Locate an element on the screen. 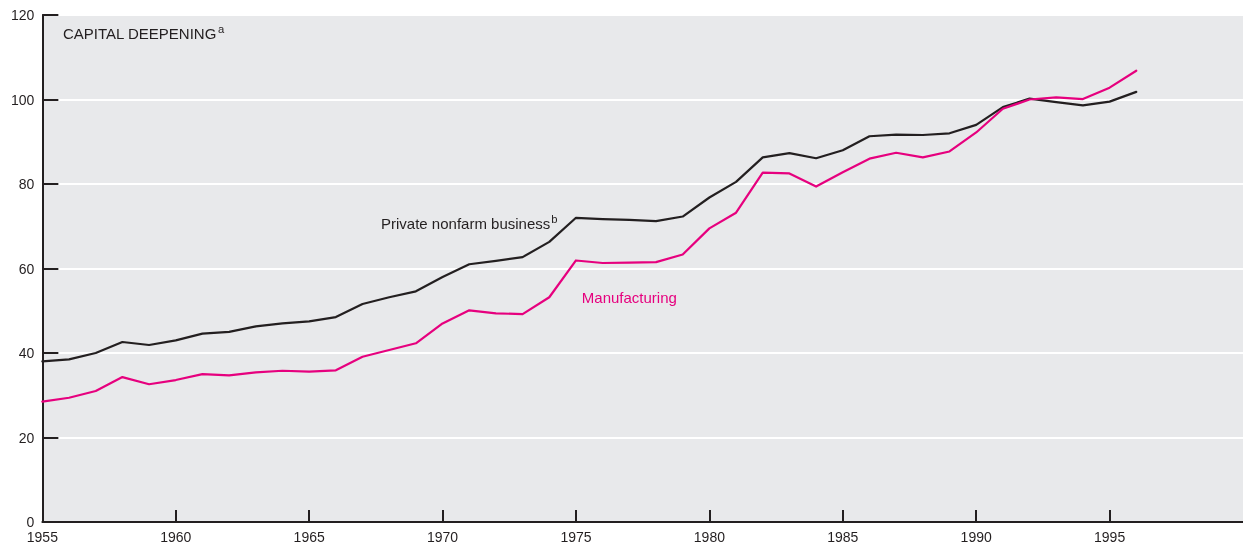 This screenshot has height=560, width=1251. x-tick-label: 1960 is located at coordinates (176, 537).